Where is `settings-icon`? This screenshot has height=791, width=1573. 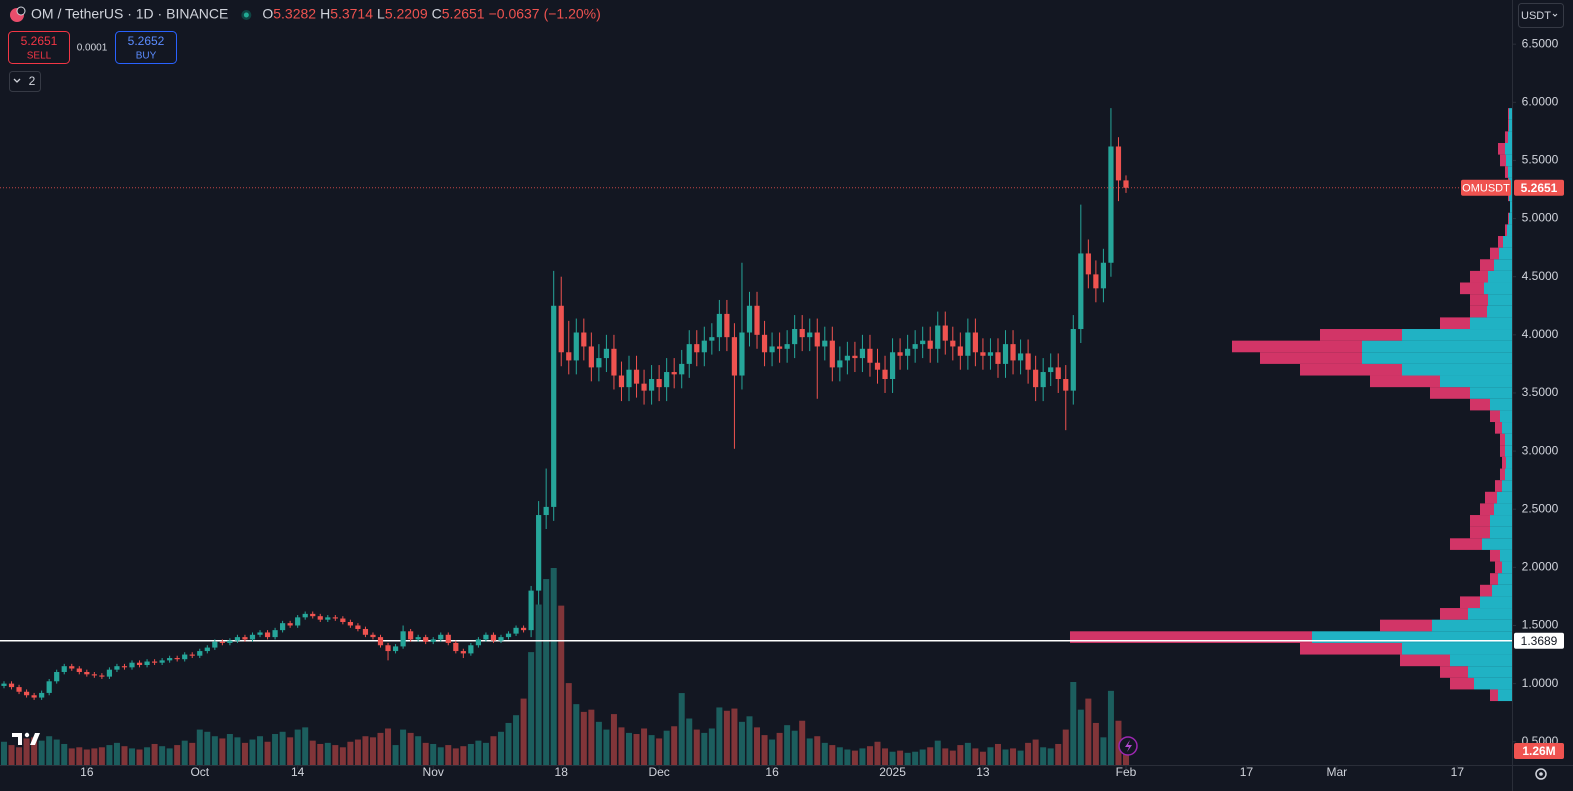 settings-icon is located at coordinates (1541, 774).